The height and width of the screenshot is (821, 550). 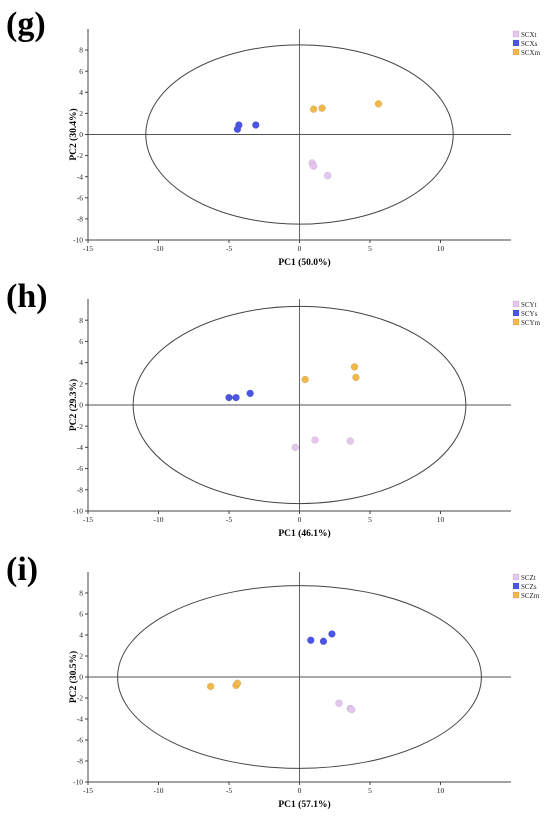 I want to click on legend-label-scys: SCYs, so click(x=529, y=314).